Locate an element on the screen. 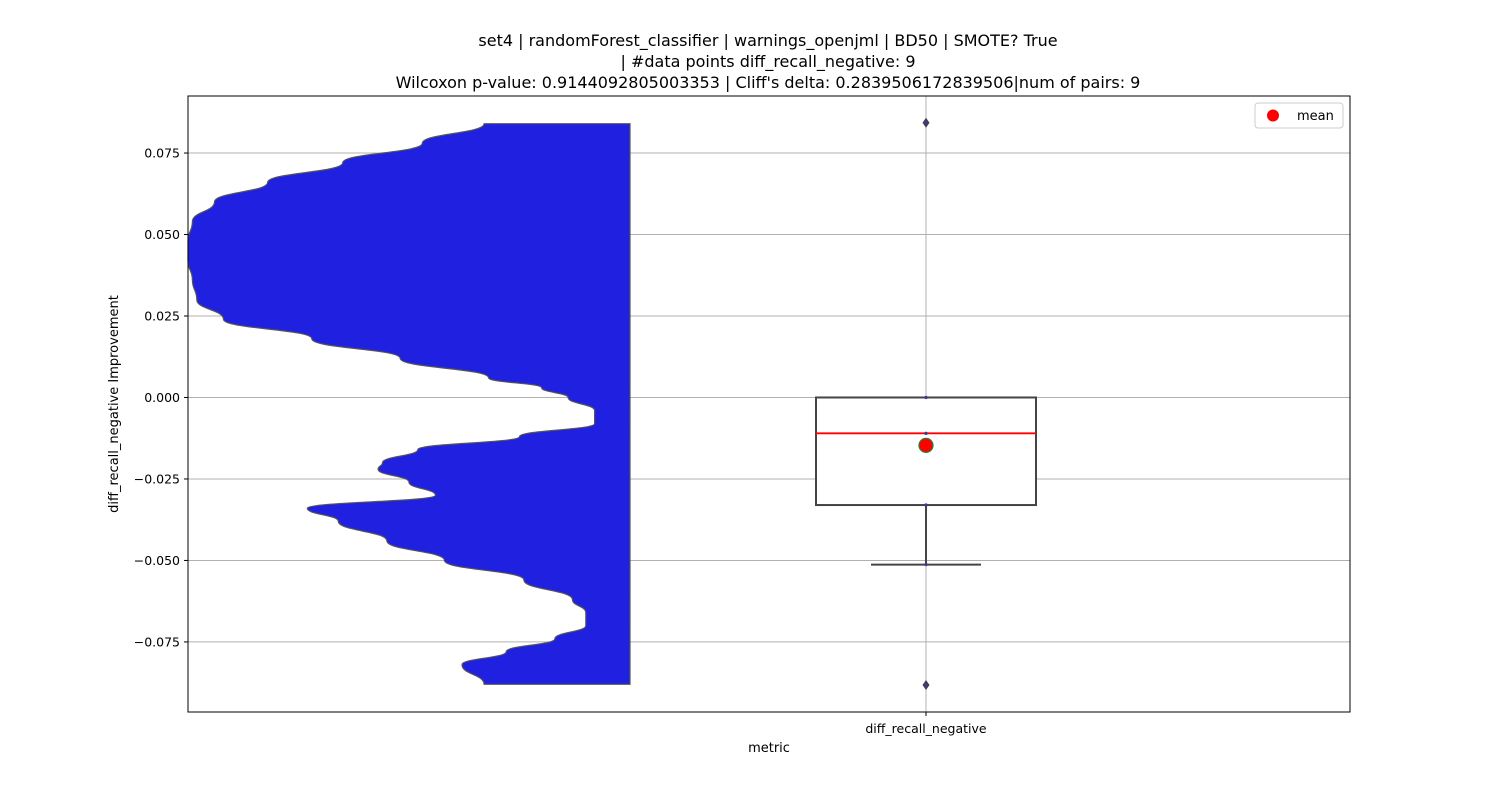  y-tick-label: −0.025 is located at coordinates (157, 478).